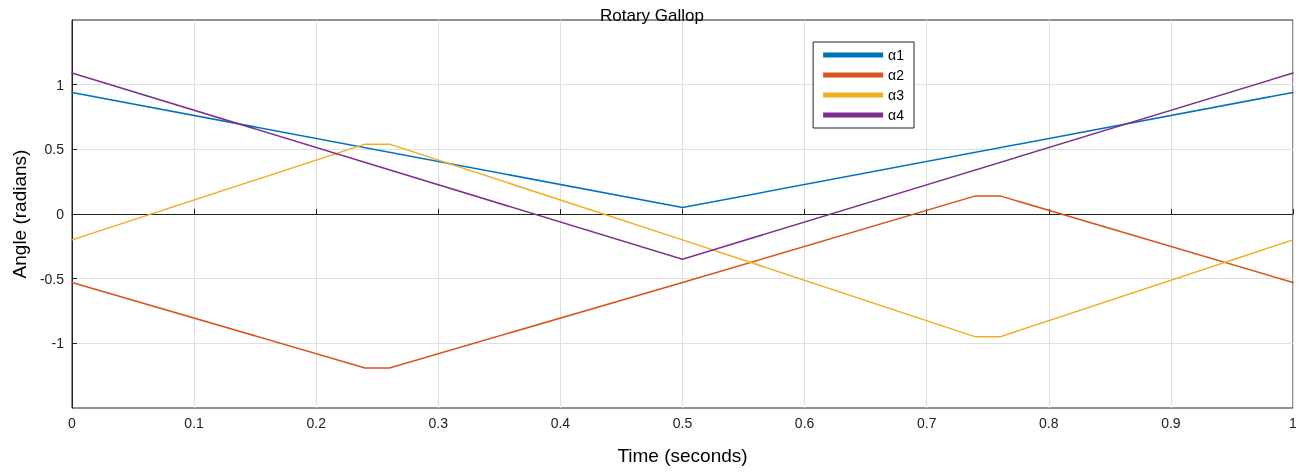 This screenshot has width=1304, height=472. I want to click on y-tick-label: -0.5, so click(52, 278).